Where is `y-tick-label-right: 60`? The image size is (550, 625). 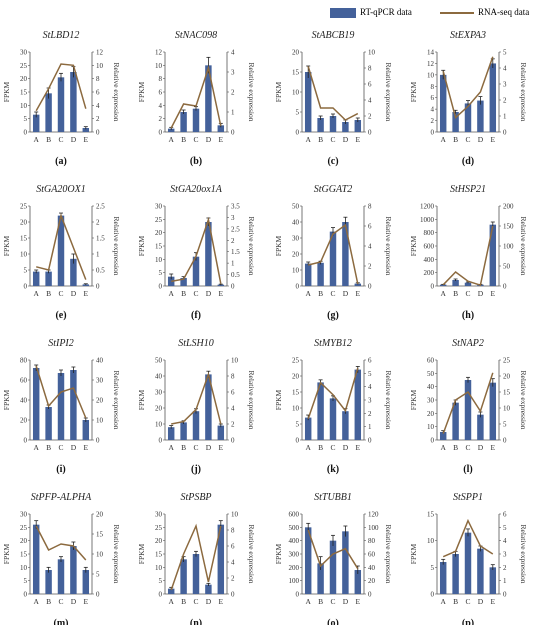 y-tick-label-right: 60 is located at coordinates (372, 555).